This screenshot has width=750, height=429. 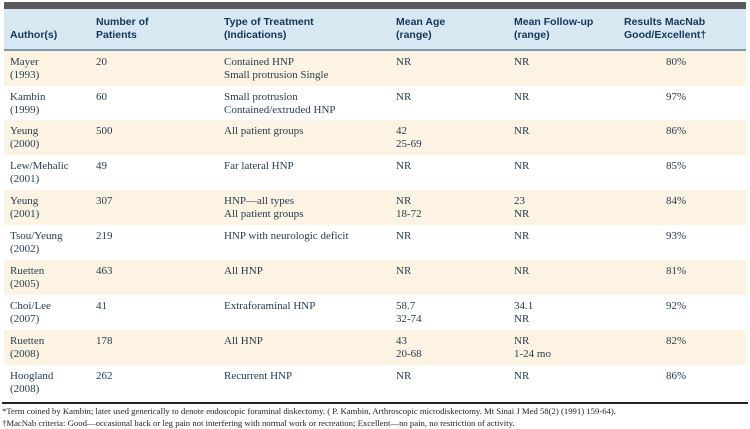 What do you see at coordinates (30, 313) in the screenshot?
I see `cell-author: Choi/Lee (2007)` at bounding box center [30, 313].